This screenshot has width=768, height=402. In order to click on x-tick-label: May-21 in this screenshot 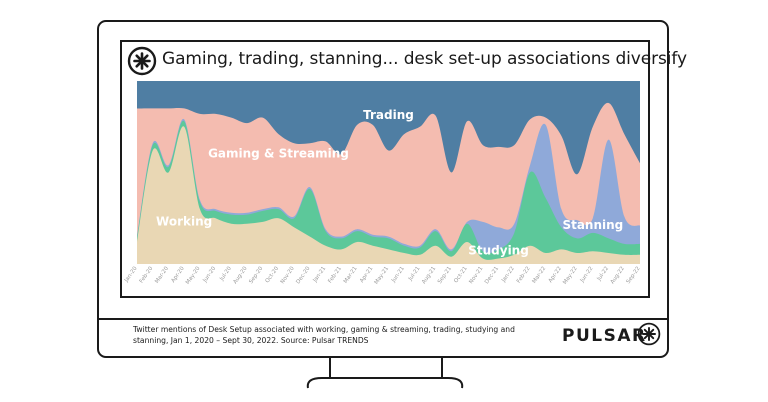, I will do `click(382, 276)`.